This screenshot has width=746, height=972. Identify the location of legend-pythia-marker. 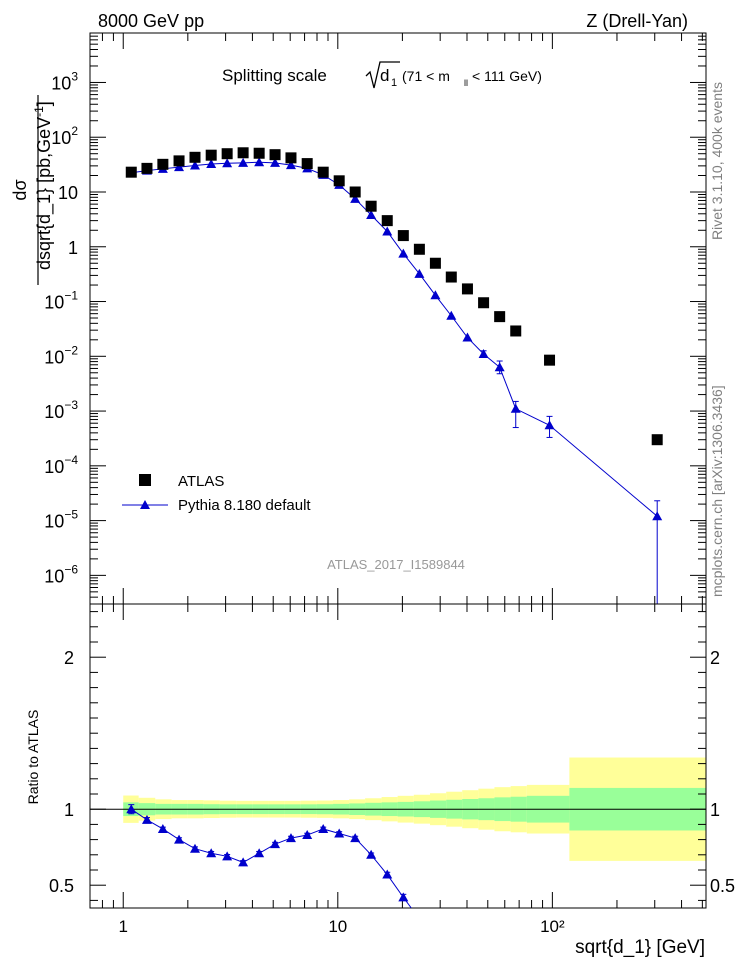
(145, 504).